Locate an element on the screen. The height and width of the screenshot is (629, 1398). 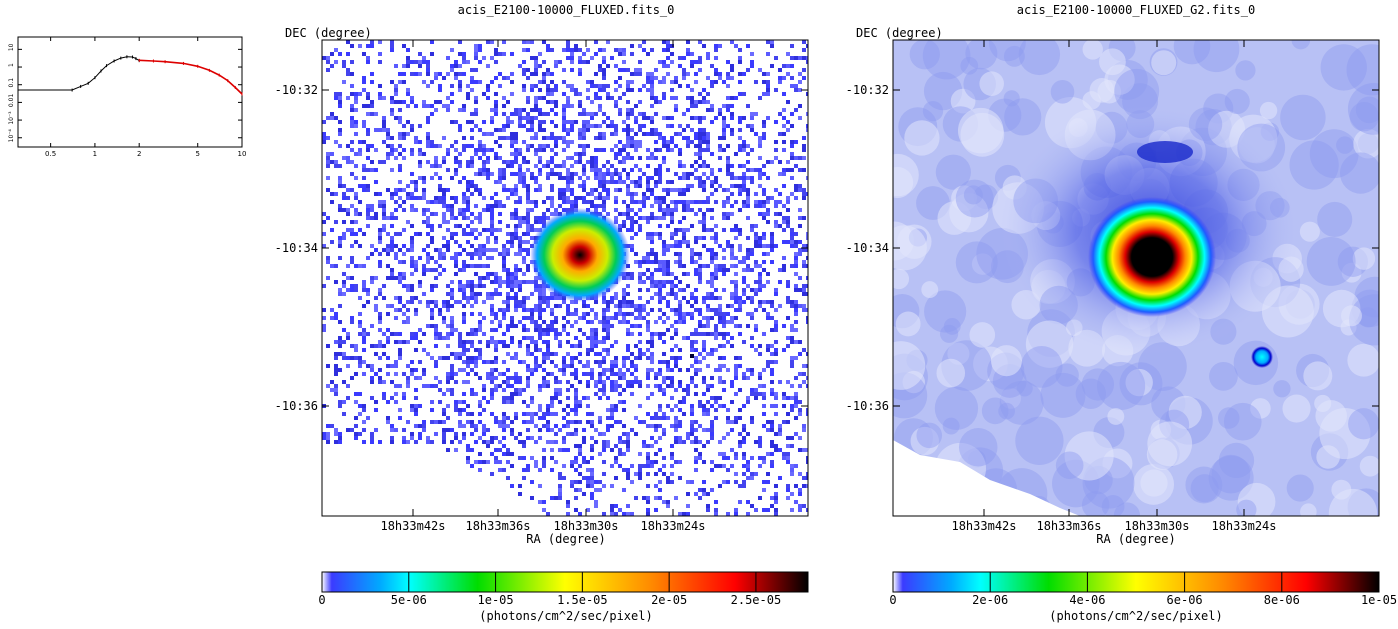
heatmap-raw-point-source is located at coordinates (692, 356).